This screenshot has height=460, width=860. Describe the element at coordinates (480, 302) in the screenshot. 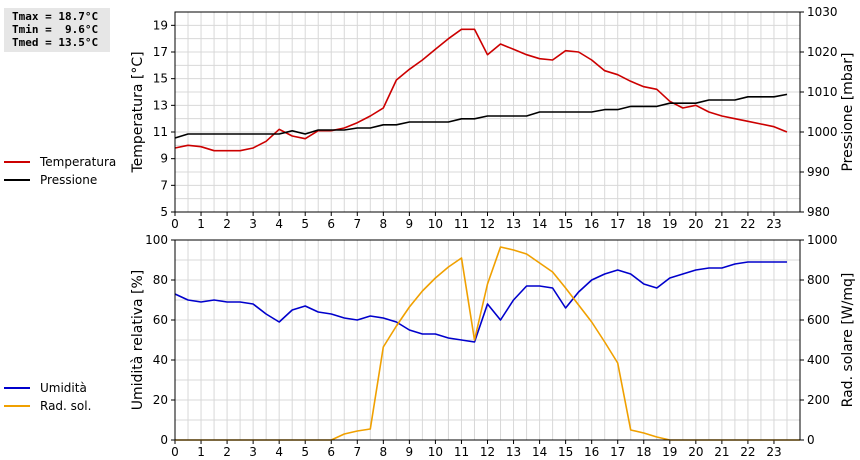

I see `series-line-umidit` at that location.